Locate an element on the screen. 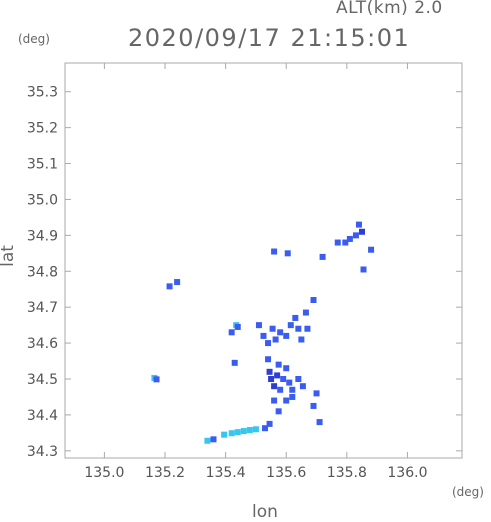 This screenshot has width=491, height=522. x-unit-label: (deg) is located at coordinates (468, 492).